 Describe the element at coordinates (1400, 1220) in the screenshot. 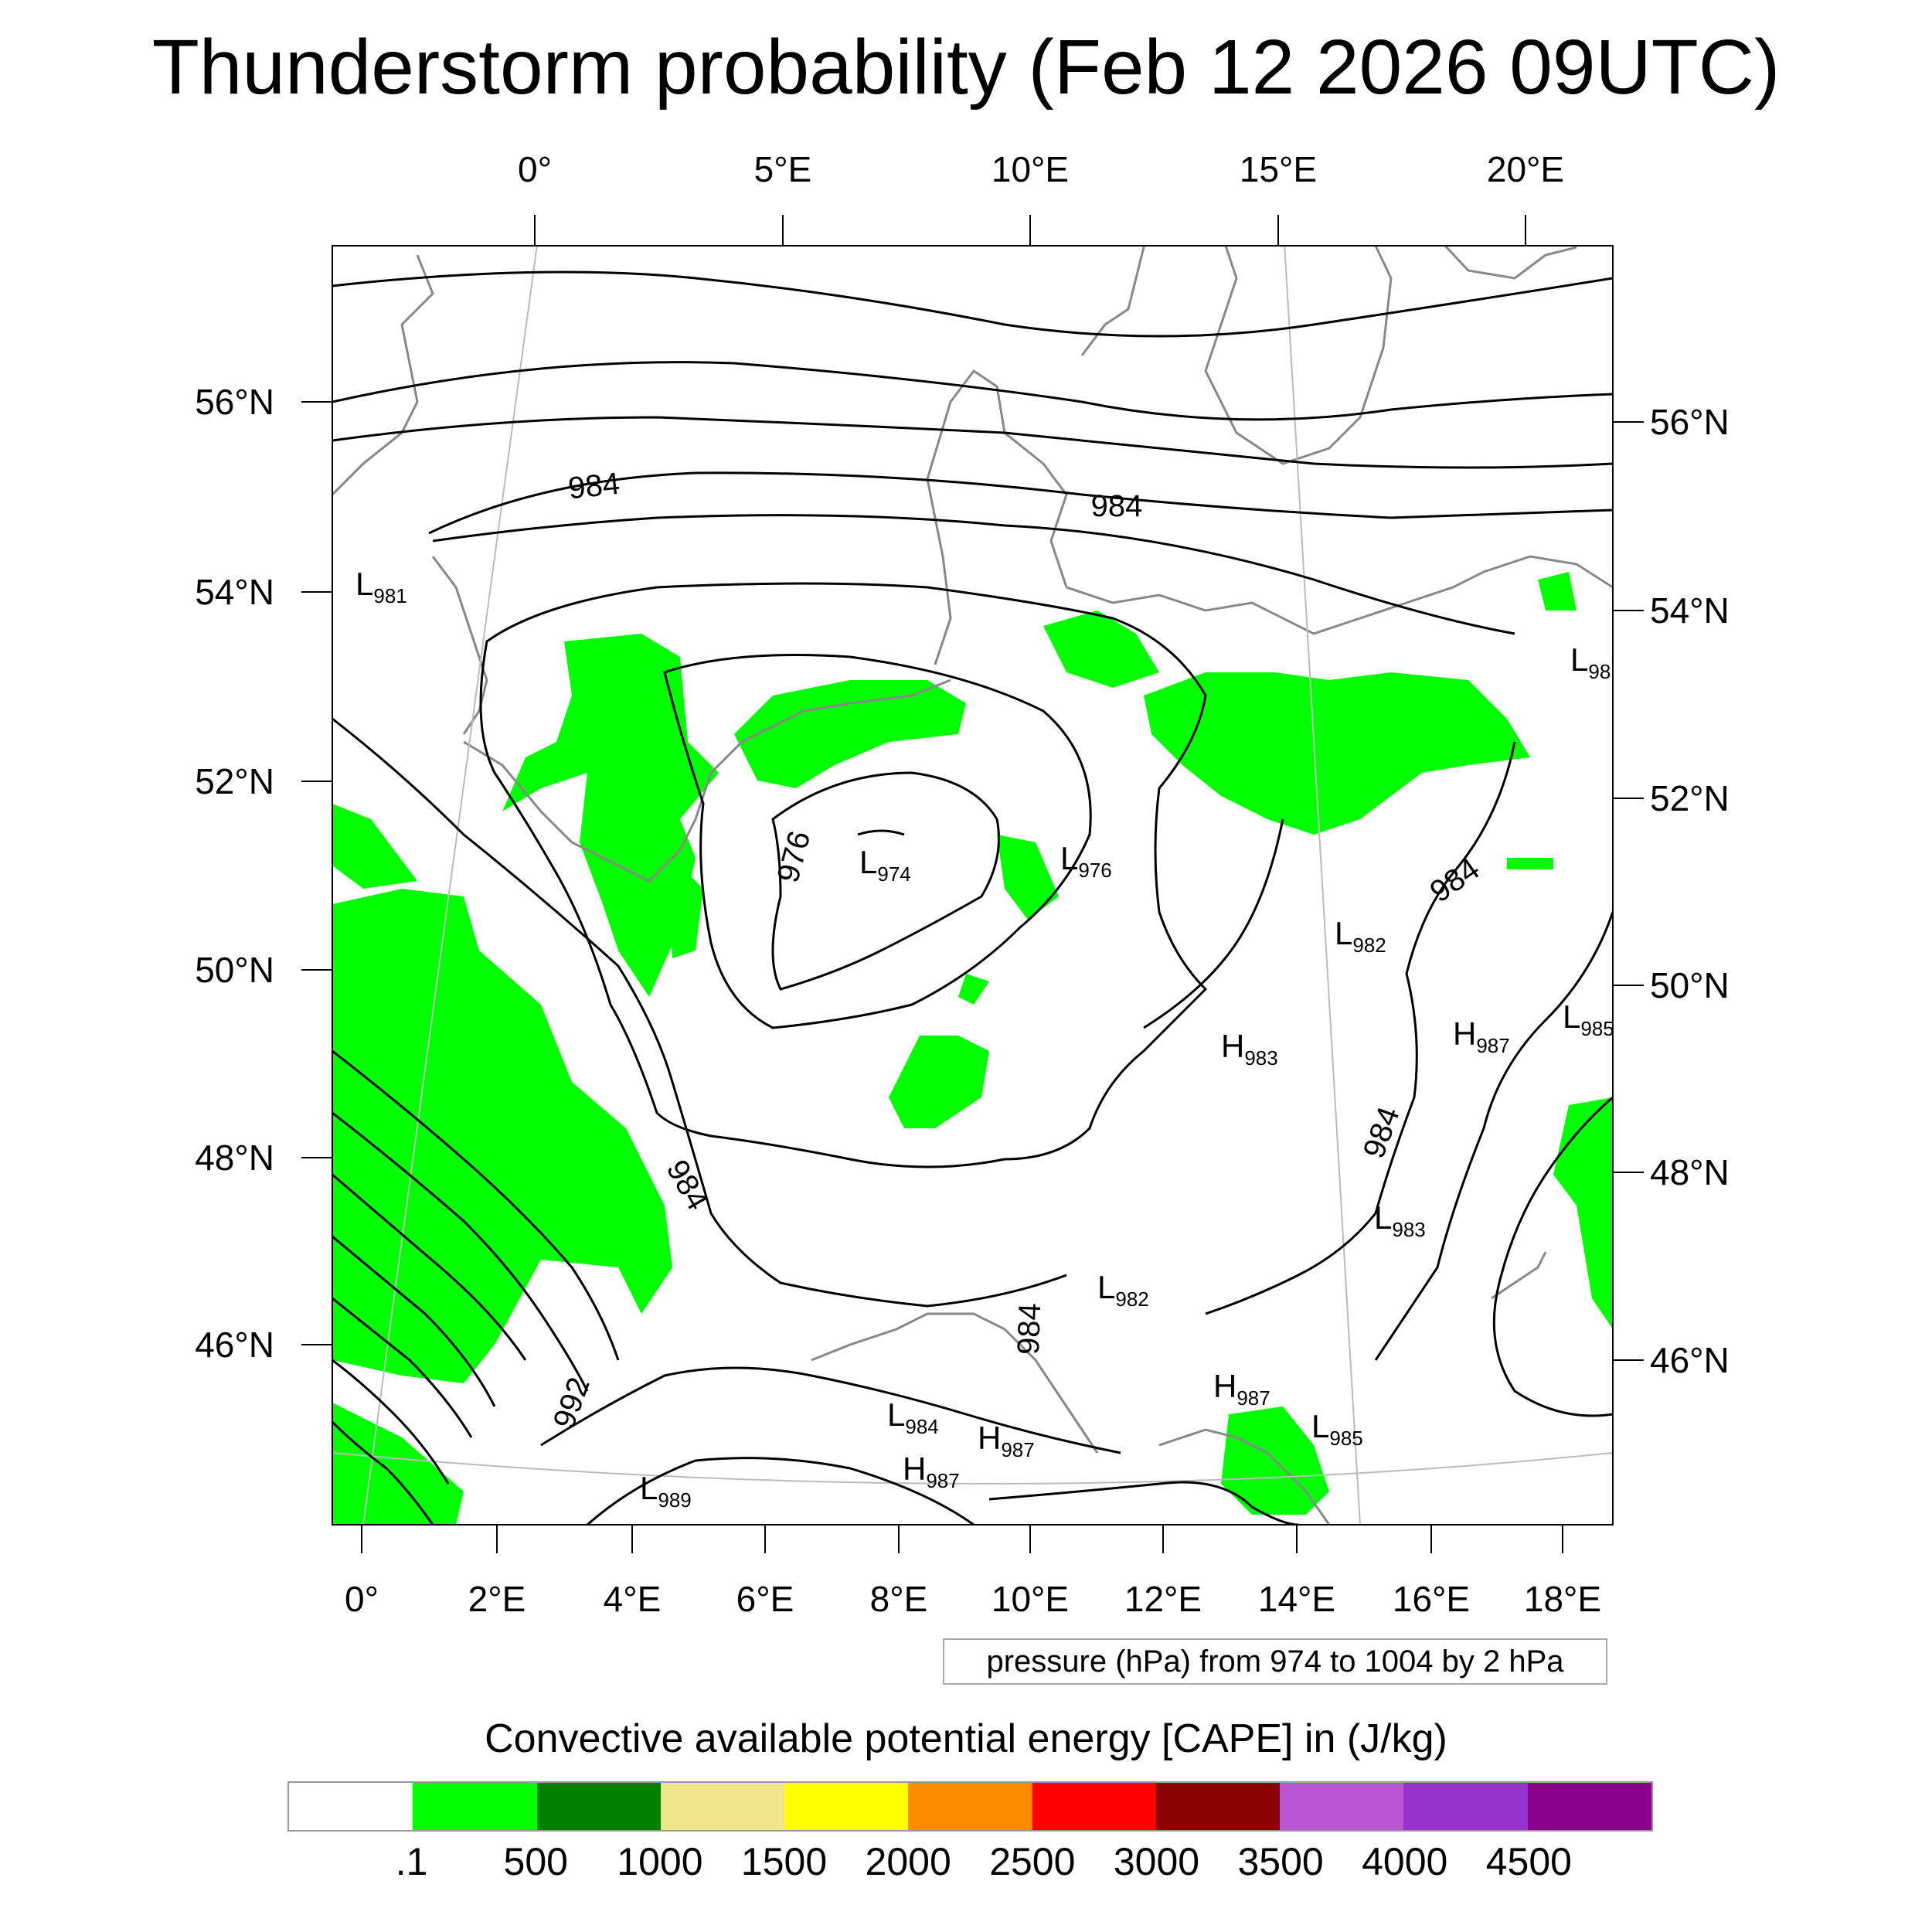

I see `pressure-center: L983` at that location.